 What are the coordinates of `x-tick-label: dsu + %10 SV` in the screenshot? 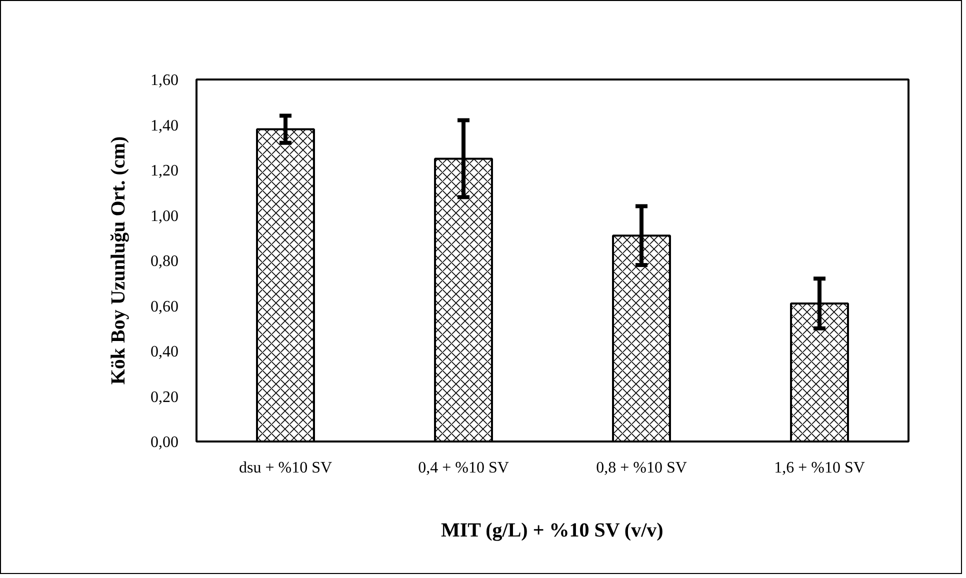 It's located at (285, 468).